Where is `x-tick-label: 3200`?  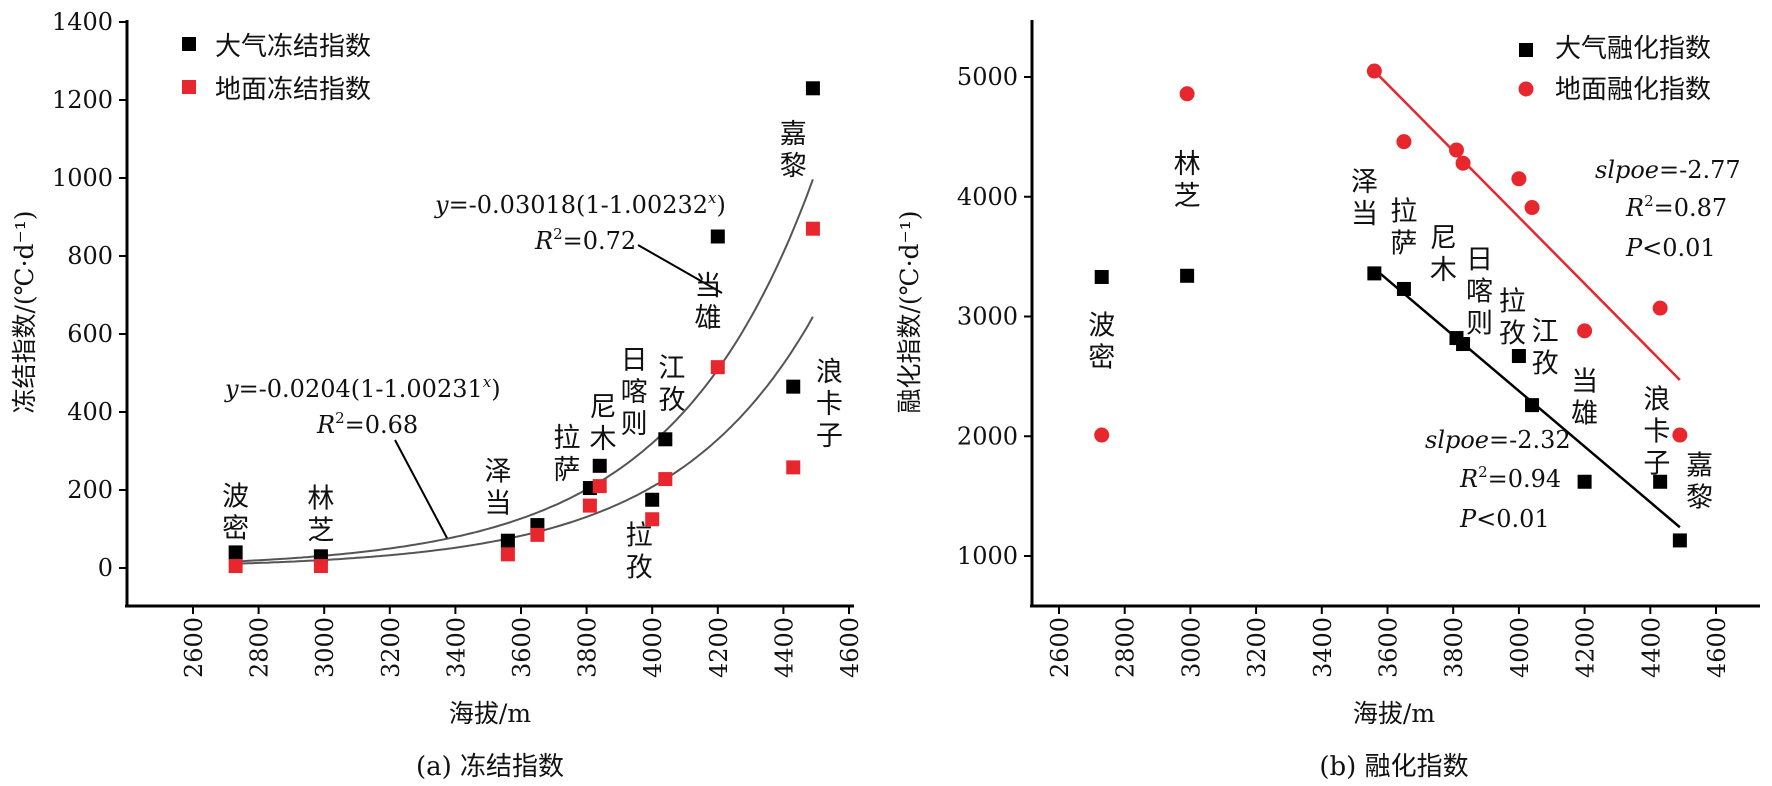
x-tick-label: 3200 is located at coordinates (391, 647).